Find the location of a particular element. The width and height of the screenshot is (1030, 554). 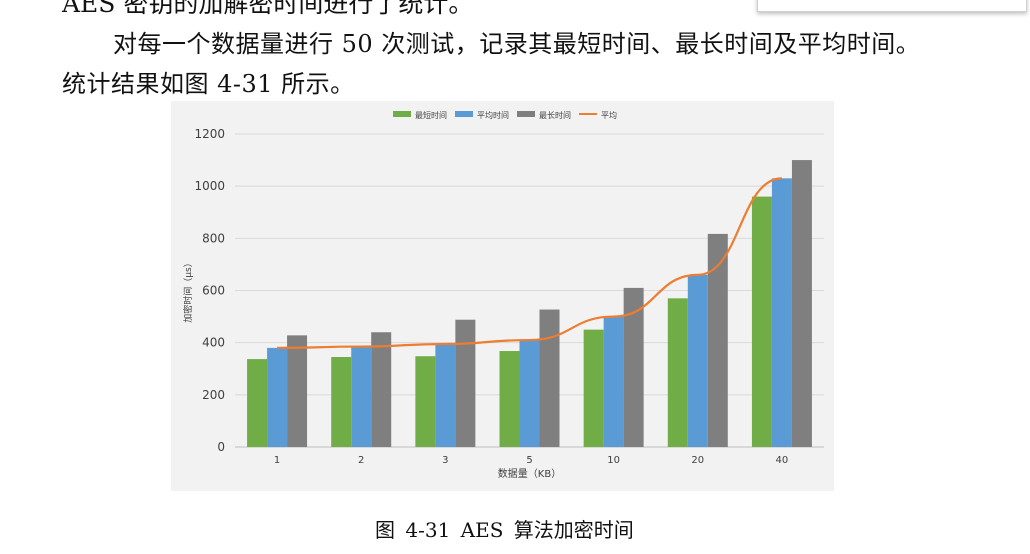

y-tick-label: 0 is located at coordinates (221, 447).